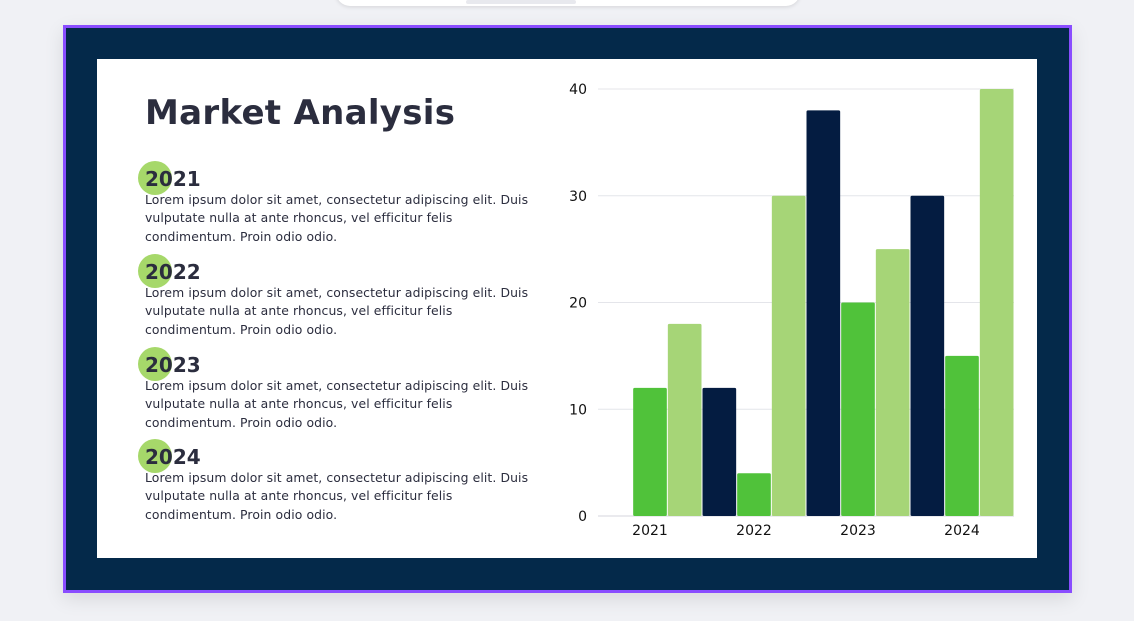 Image resolution: width=1134 pixels, height=621 pixels. What do you see at coordinates (582, 517) in the screenshot?
I see `y-tick-label: 0` at bounding box center [582, 517].